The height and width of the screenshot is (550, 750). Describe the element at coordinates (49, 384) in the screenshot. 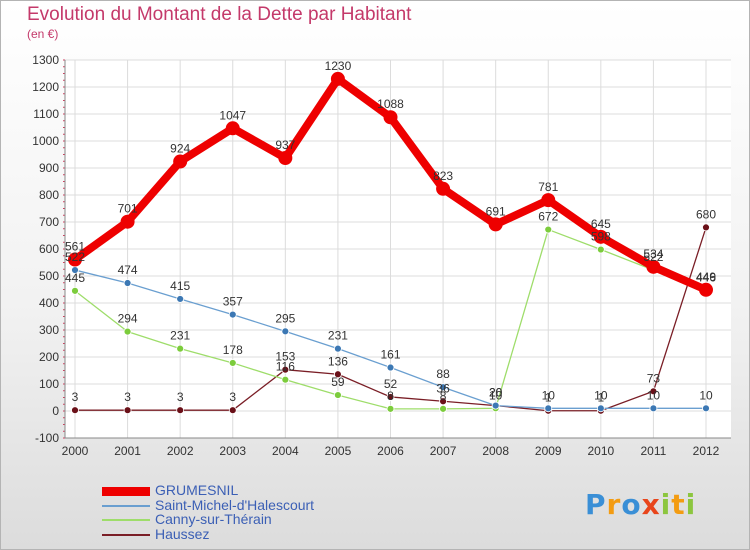

I see `y-tick-label: 100` at that location.